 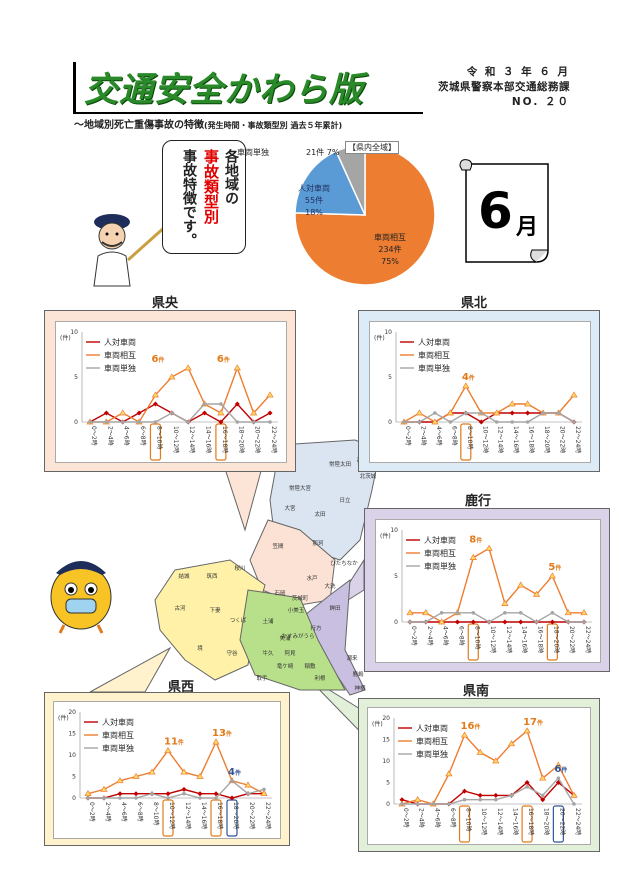 What do you see at coordinates (488, 793) in the screenshot?
I see `series-line` at bounding box center [488, 793].